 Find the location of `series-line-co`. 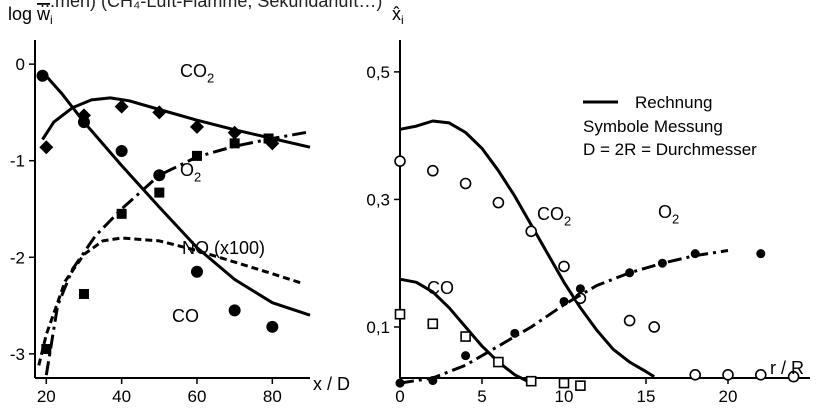

series-line-co is located at coordinates (465, 331).